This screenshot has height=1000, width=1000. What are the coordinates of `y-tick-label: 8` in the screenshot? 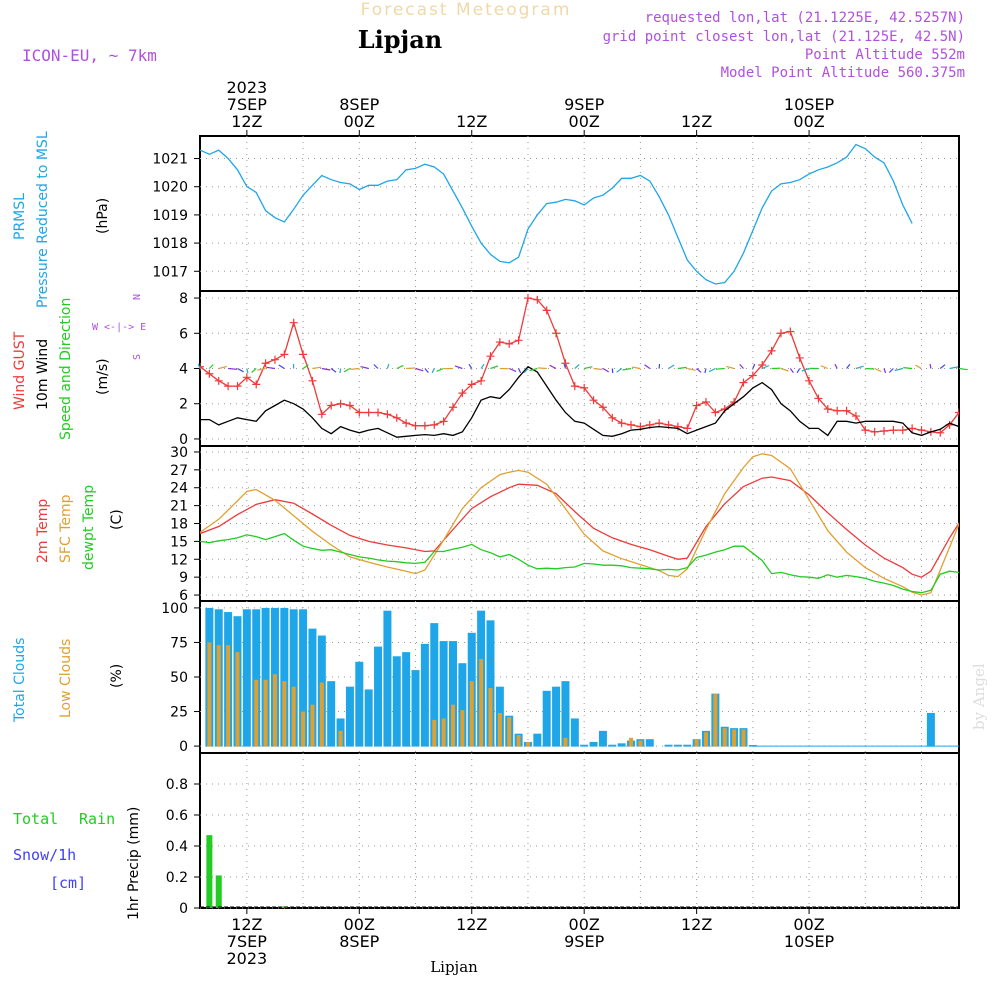 It's located at (183, 299).